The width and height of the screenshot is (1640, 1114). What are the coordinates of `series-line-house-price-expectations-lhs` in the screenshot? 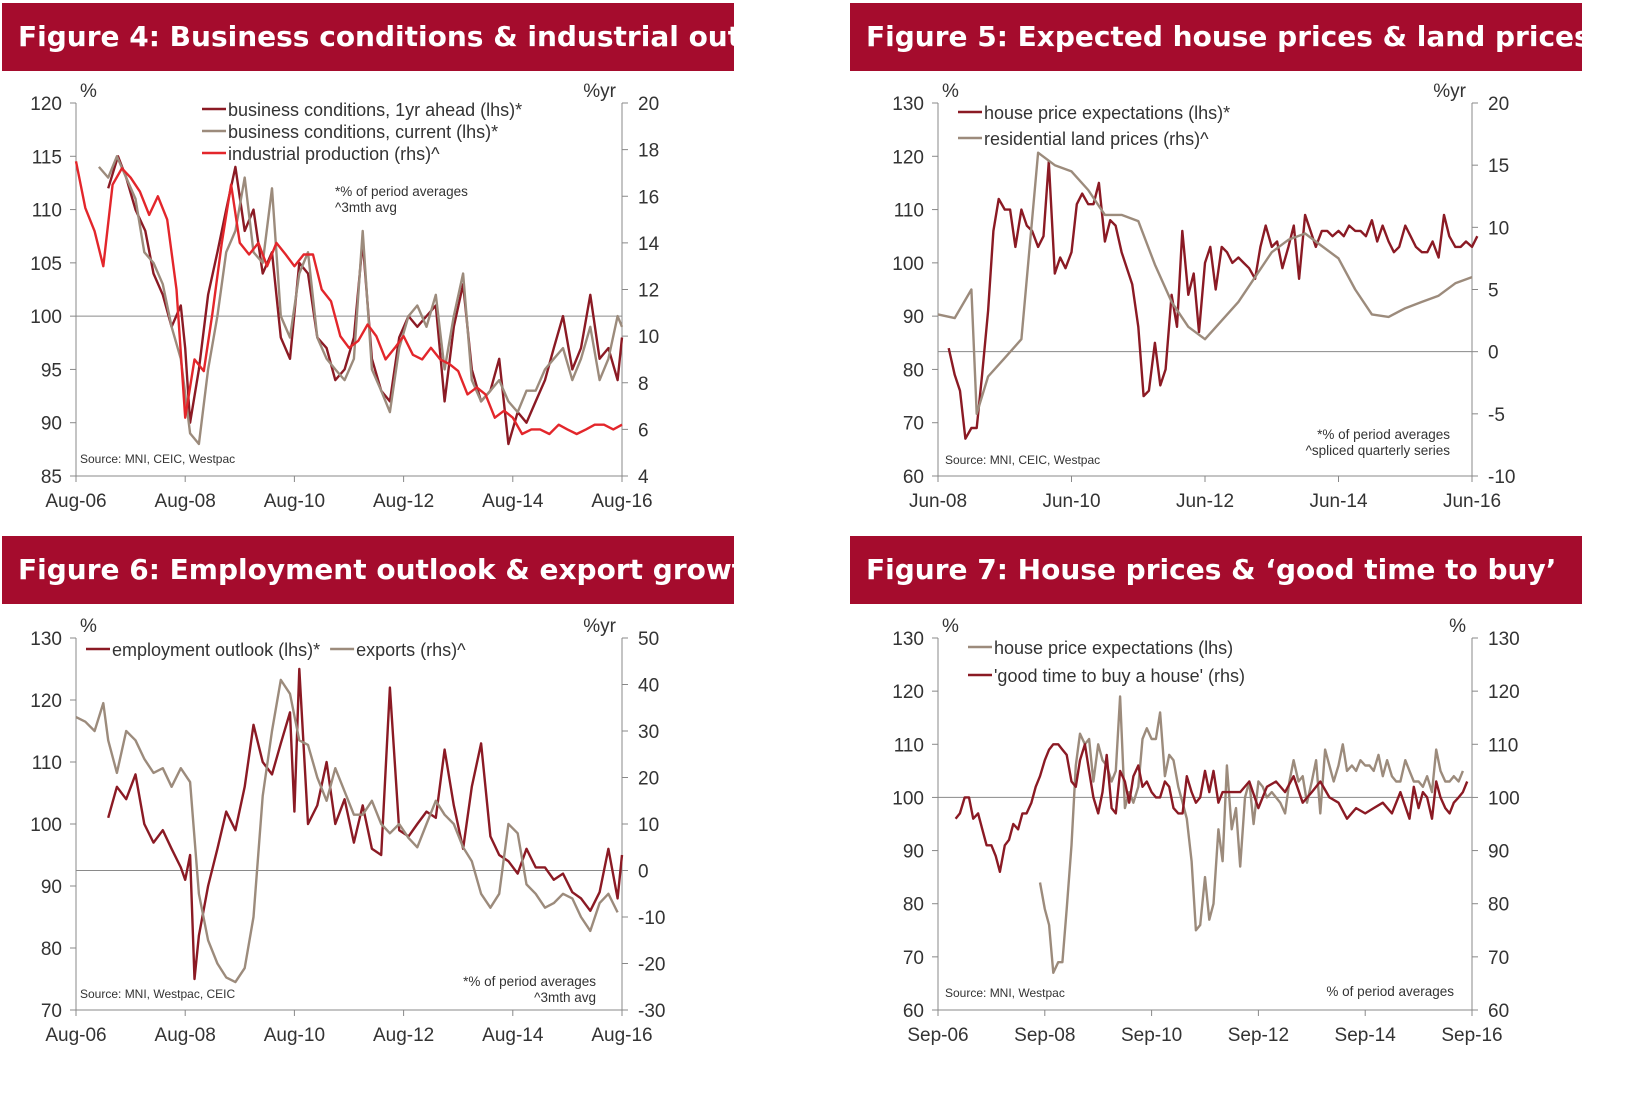 It's located at (1251, 834).